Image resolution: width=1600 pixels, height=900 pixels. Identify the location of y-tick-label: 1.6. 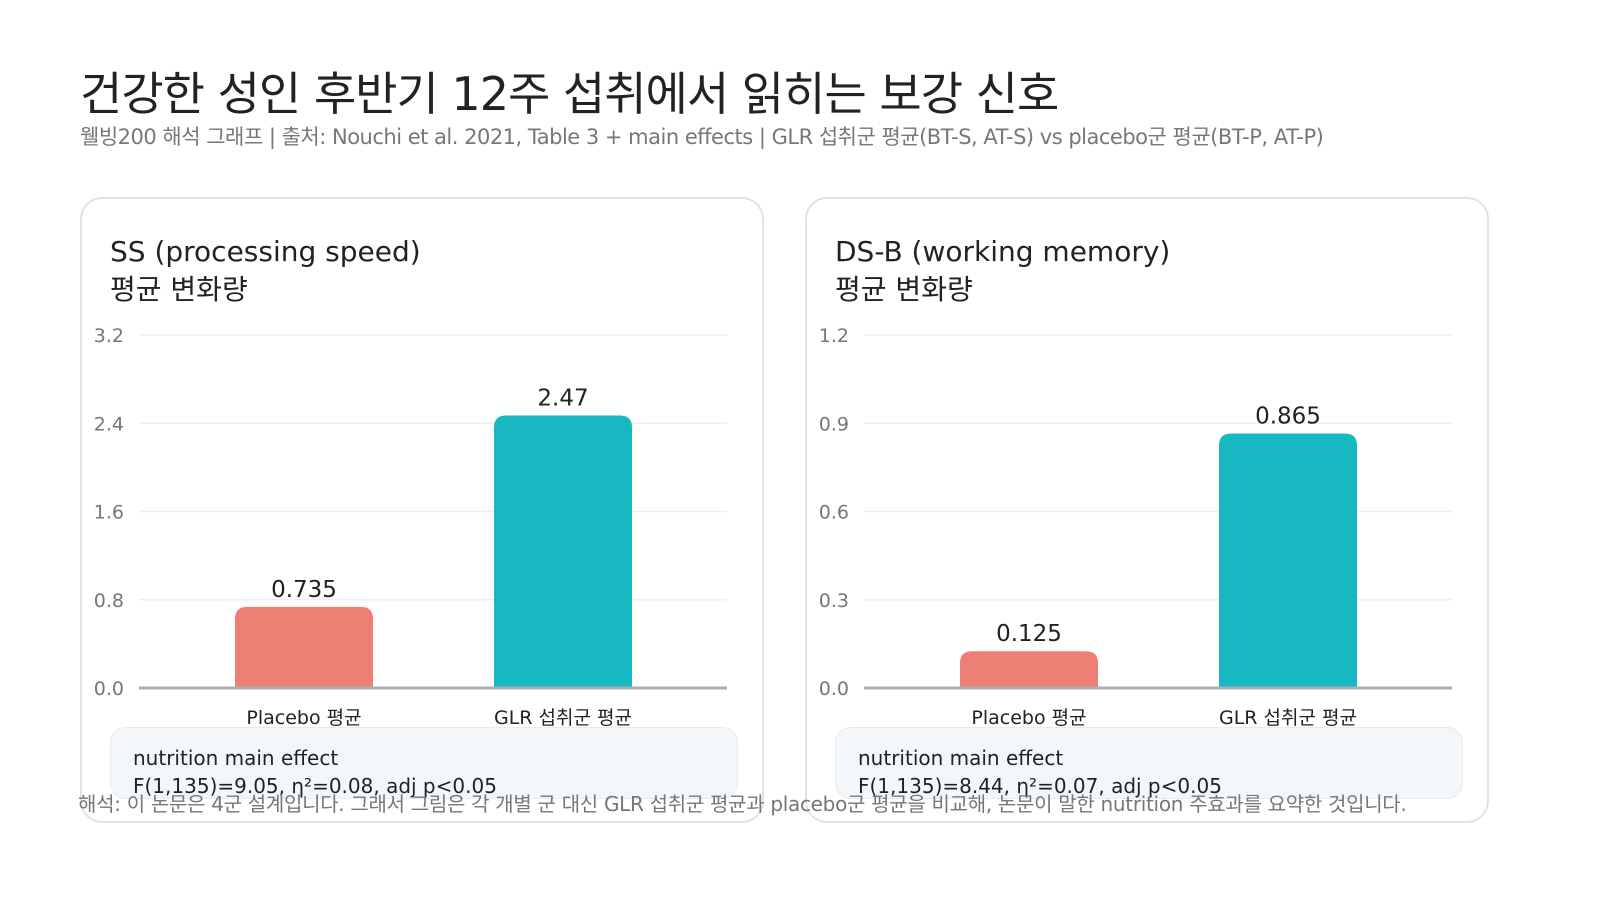
(109, 513).